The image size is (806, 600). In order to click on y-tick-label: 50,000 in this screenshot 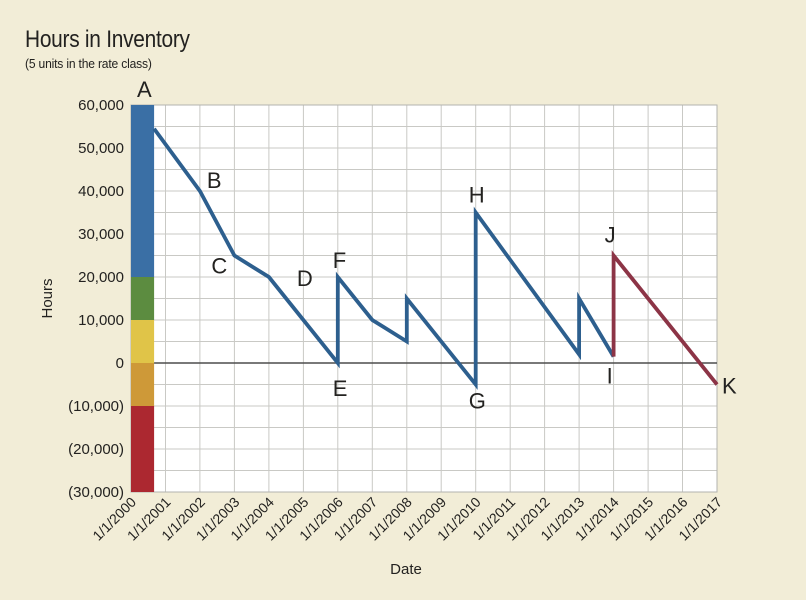, I will do `click(101, 148)`.